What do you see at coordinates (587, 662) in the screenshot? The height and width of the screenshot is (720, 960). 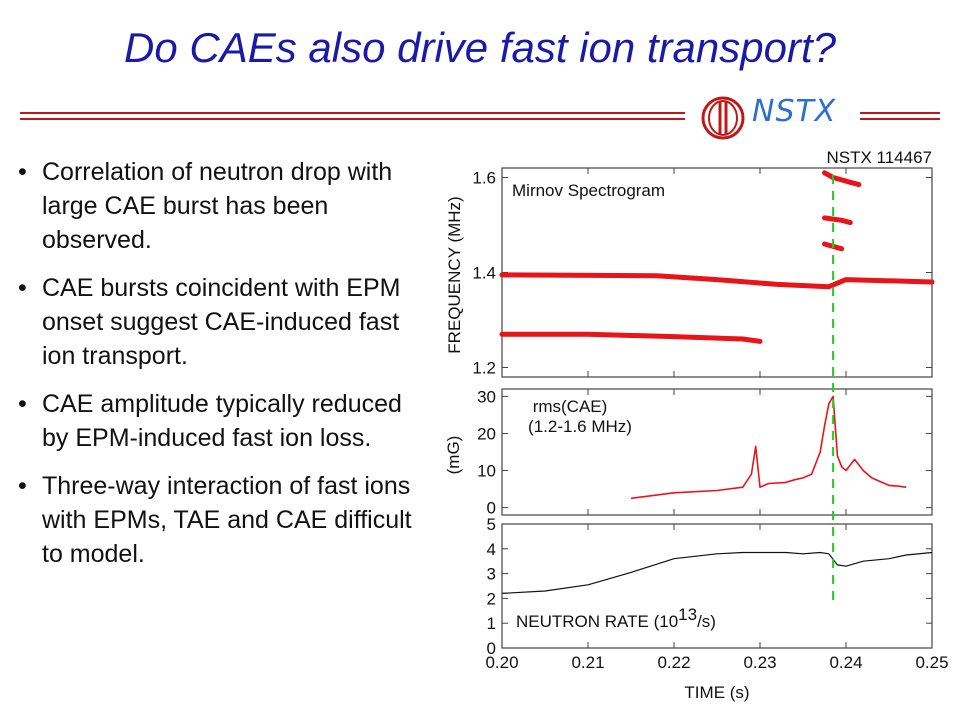 I see `x-tick-label: 0.21` at bounding box center [587, 662].